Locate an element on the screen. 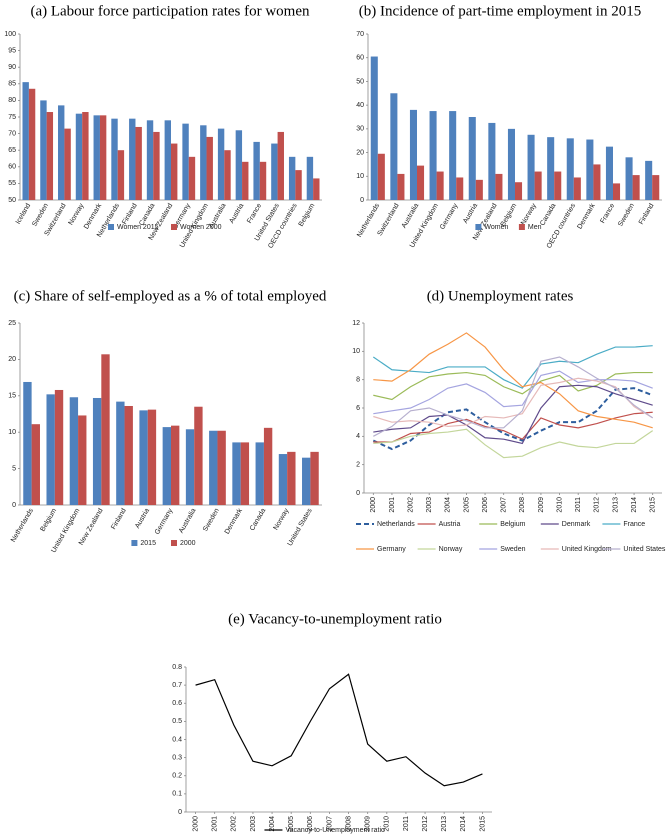 Image resolution: width=670 pixels, height=838 pixels. y-tick-label: 95 is located at coordinates (12, 50).